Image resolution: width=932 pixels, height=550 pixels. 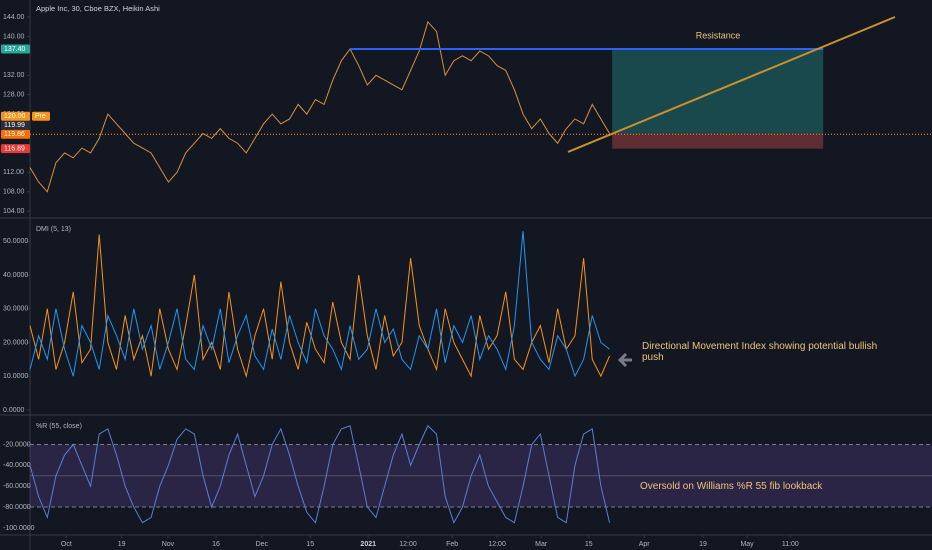 What do you see at coordinates (15, 309) in the screenshot?
I see `y-tick-label: 30.0000` at bounding box center [15, 309].